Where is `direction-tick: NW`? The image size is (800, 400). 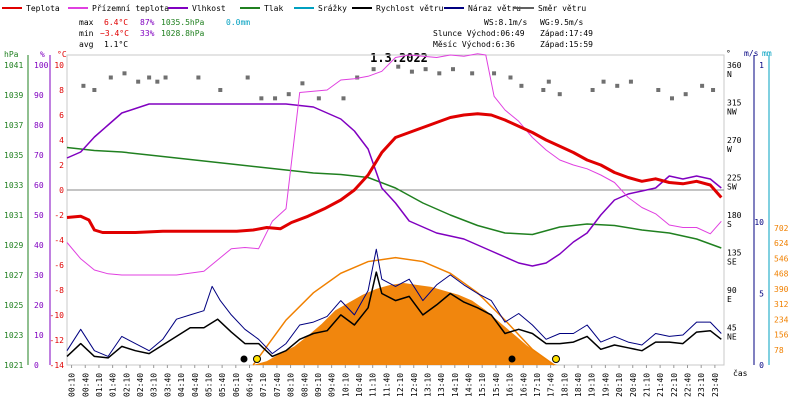
direction-tick: NW is located at coordinates (732, 112).